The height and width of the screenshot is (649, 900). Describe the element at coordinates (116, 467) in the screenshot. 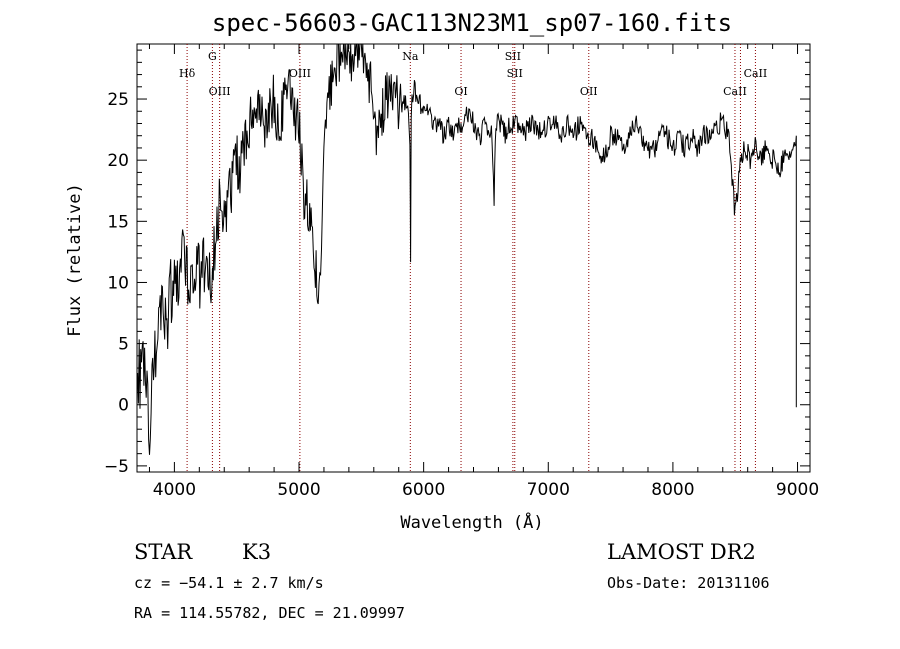

I see `y-tick-label: −5` at that location.